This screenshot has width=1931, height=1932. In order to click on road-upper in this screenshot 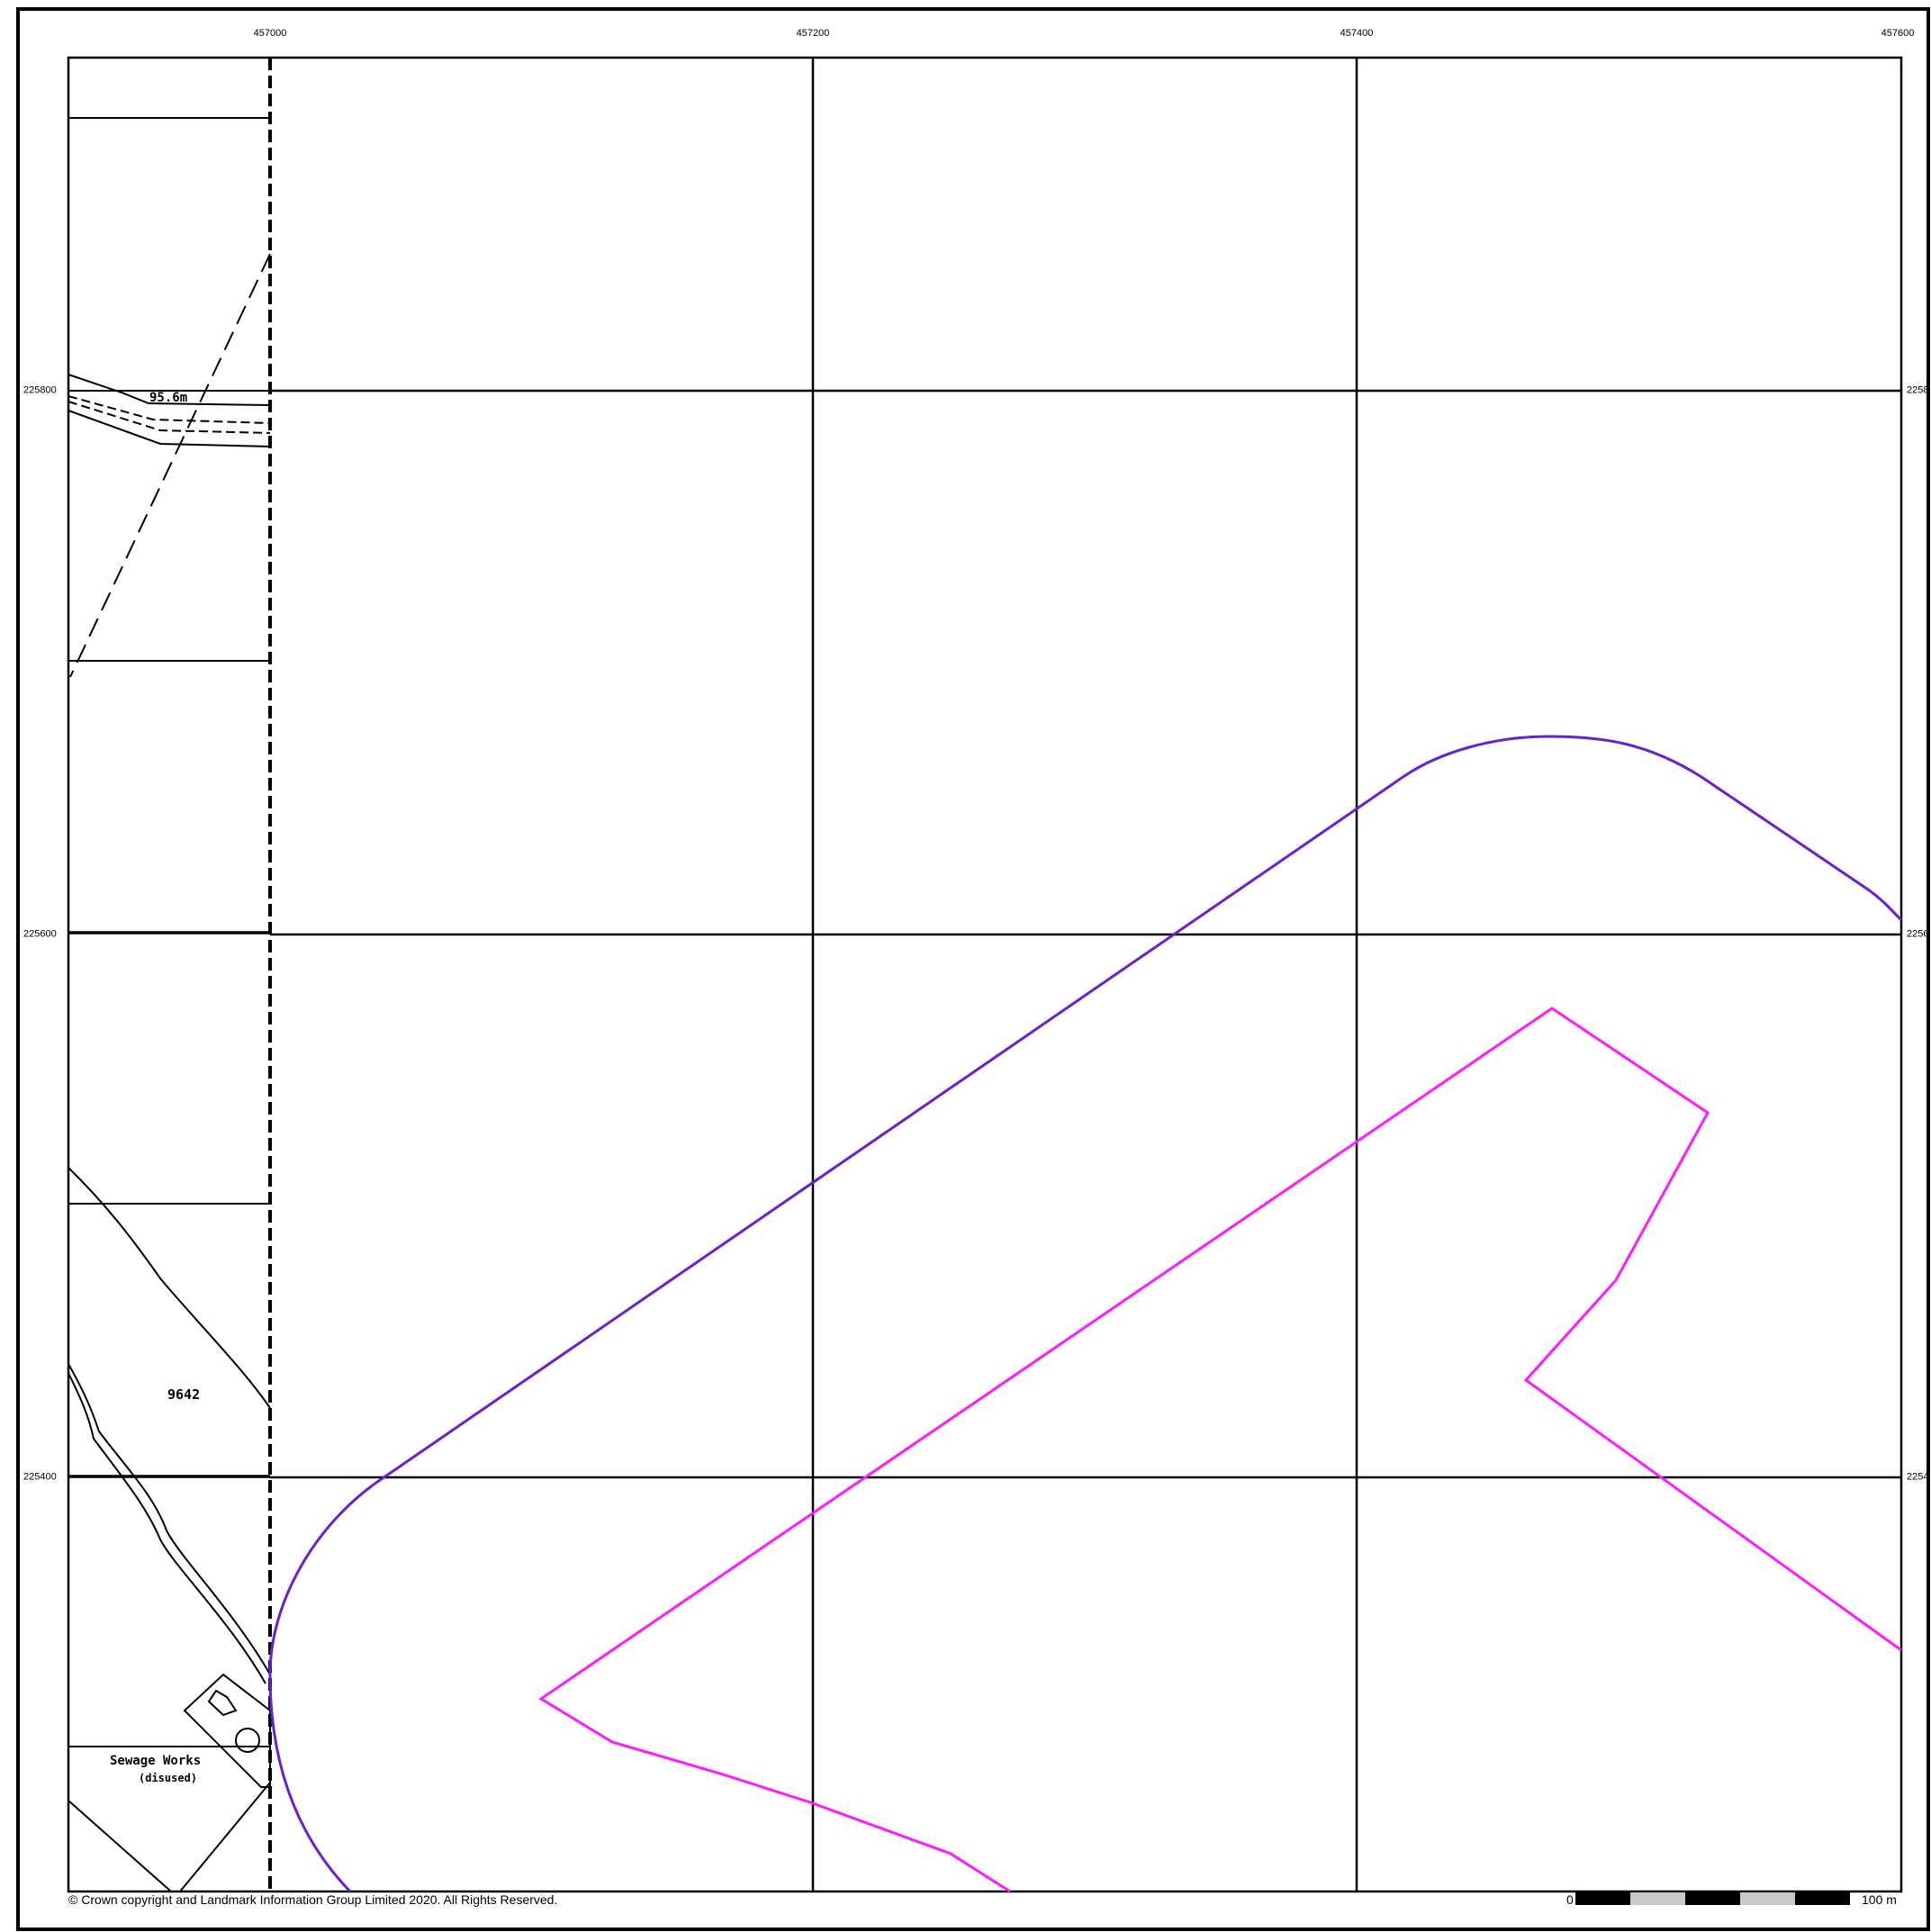, I will do `click(170, 390)`.